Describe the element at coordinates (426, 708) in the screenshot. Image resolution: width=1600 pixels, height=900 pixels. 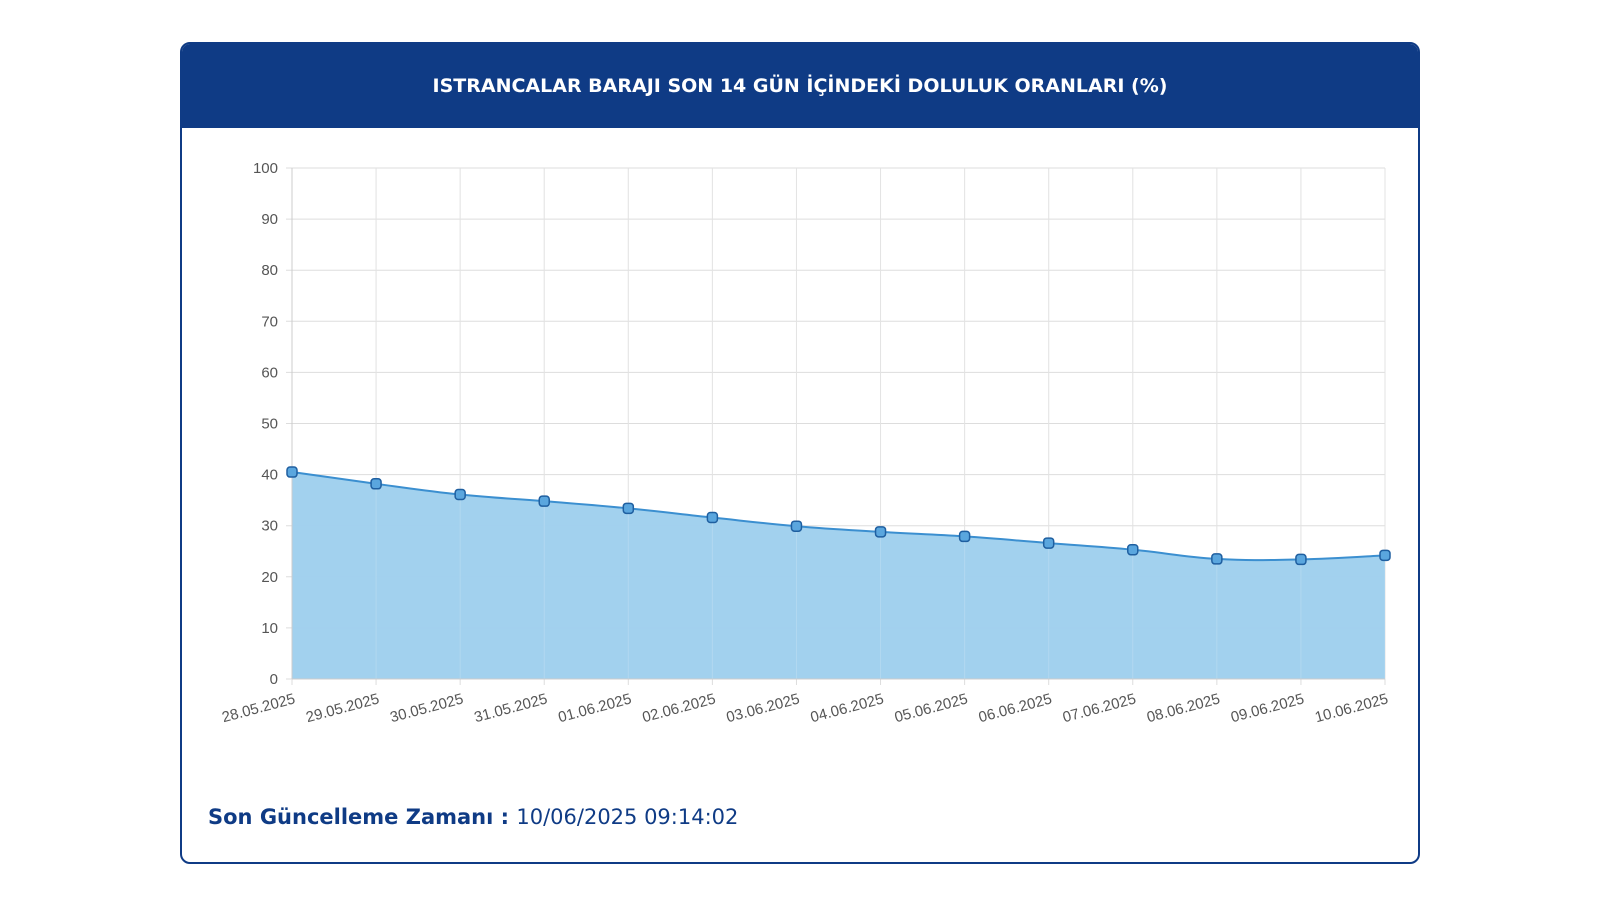
I see `x-tick-label: 30.05.2025` at that location.